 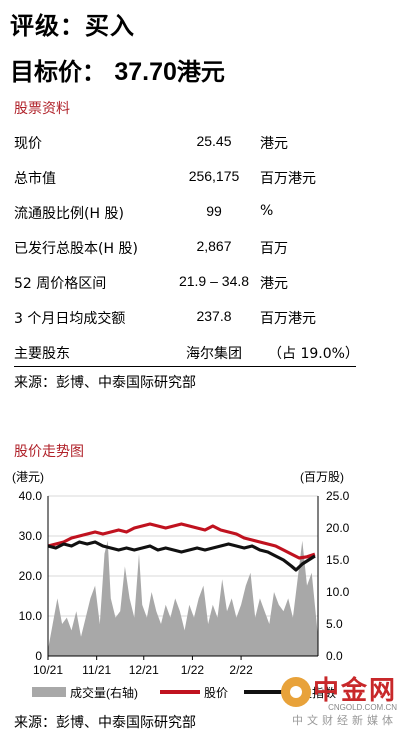 What do you see at coordinates (35, 179) in the screenshot?
I see `row-label: 总市值` at bounding box center [35, 179].